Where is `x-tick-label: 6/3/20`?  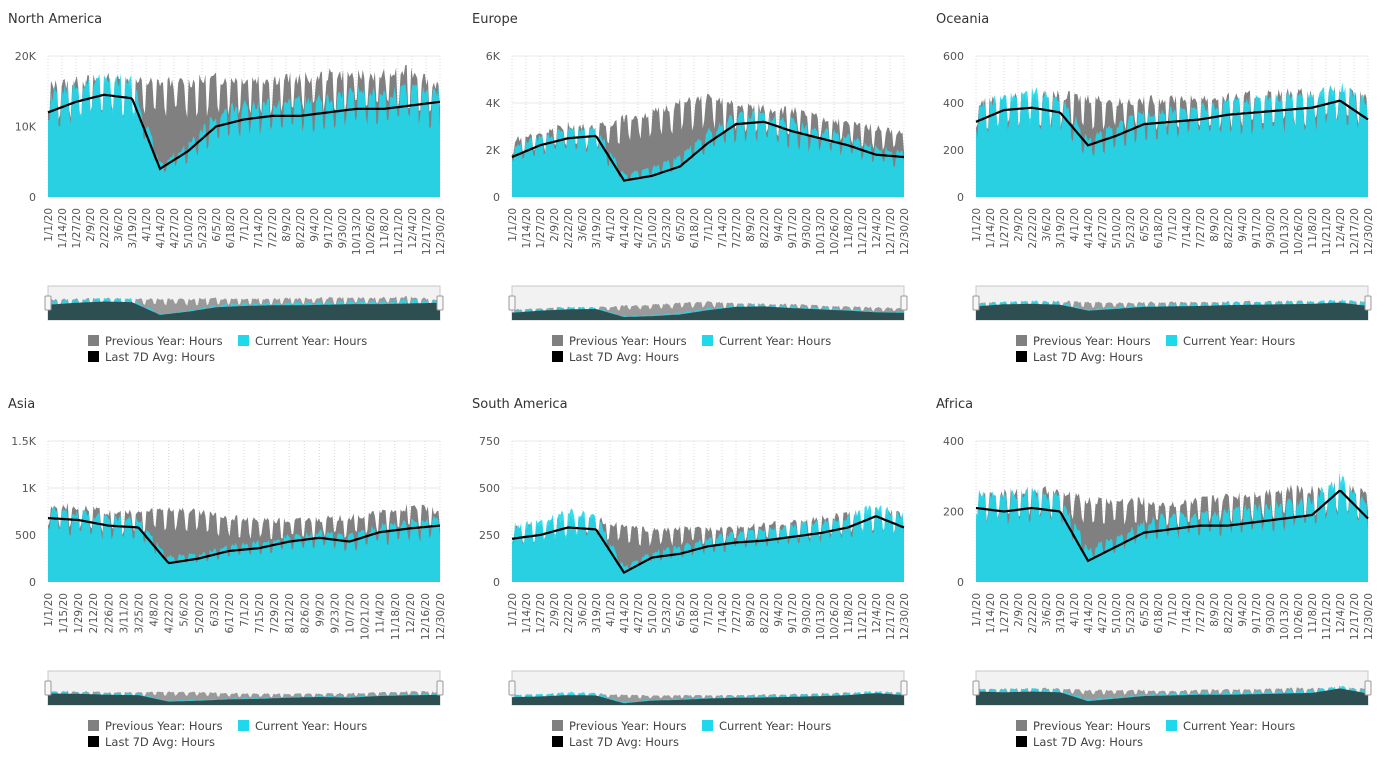
x-tick-label: 6/3/20 is located at coordinates (215, 610).